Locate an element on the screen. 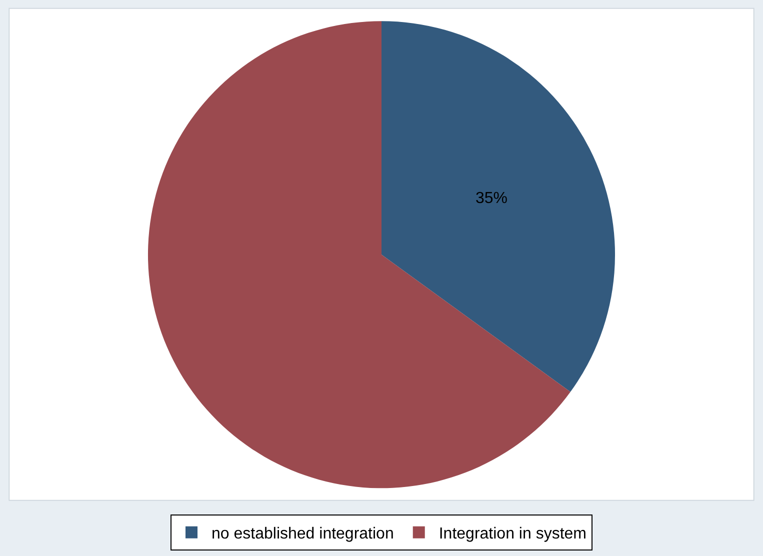 This screenshot has width=763, height=556. data-label: 35% is located at coordinates (492, 199).